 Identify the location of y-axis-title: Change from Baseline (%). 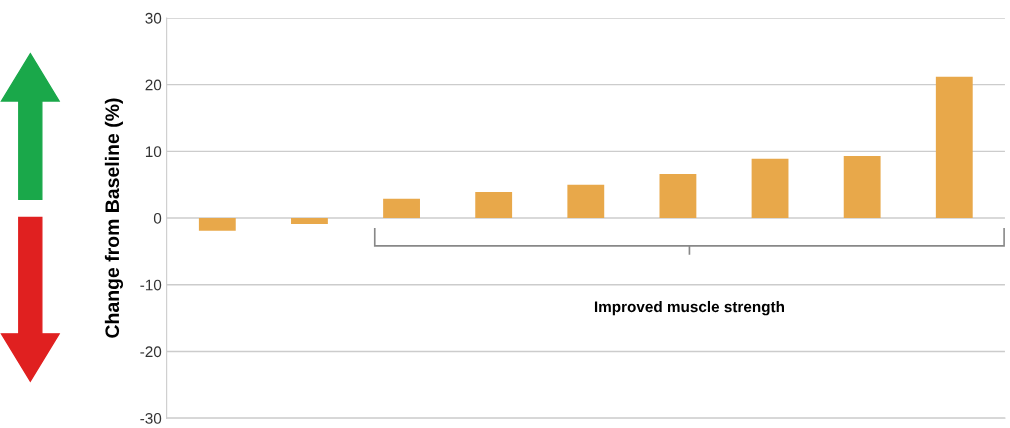
(114, 218).